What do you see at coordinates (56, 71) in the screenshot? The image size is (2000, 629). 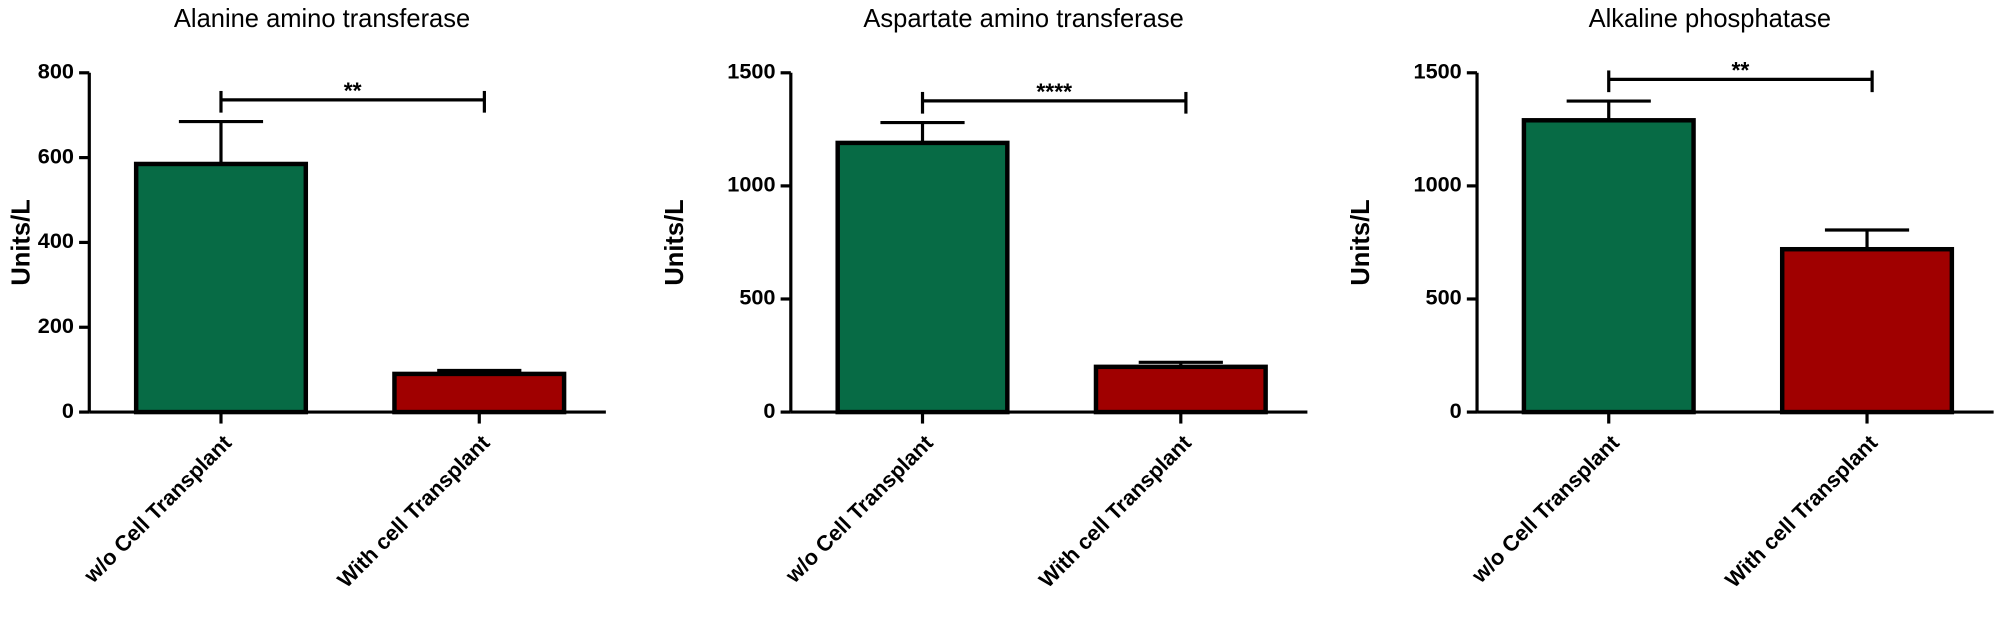 I see `y-tick-label: 800` at bounding box center [56, 71].